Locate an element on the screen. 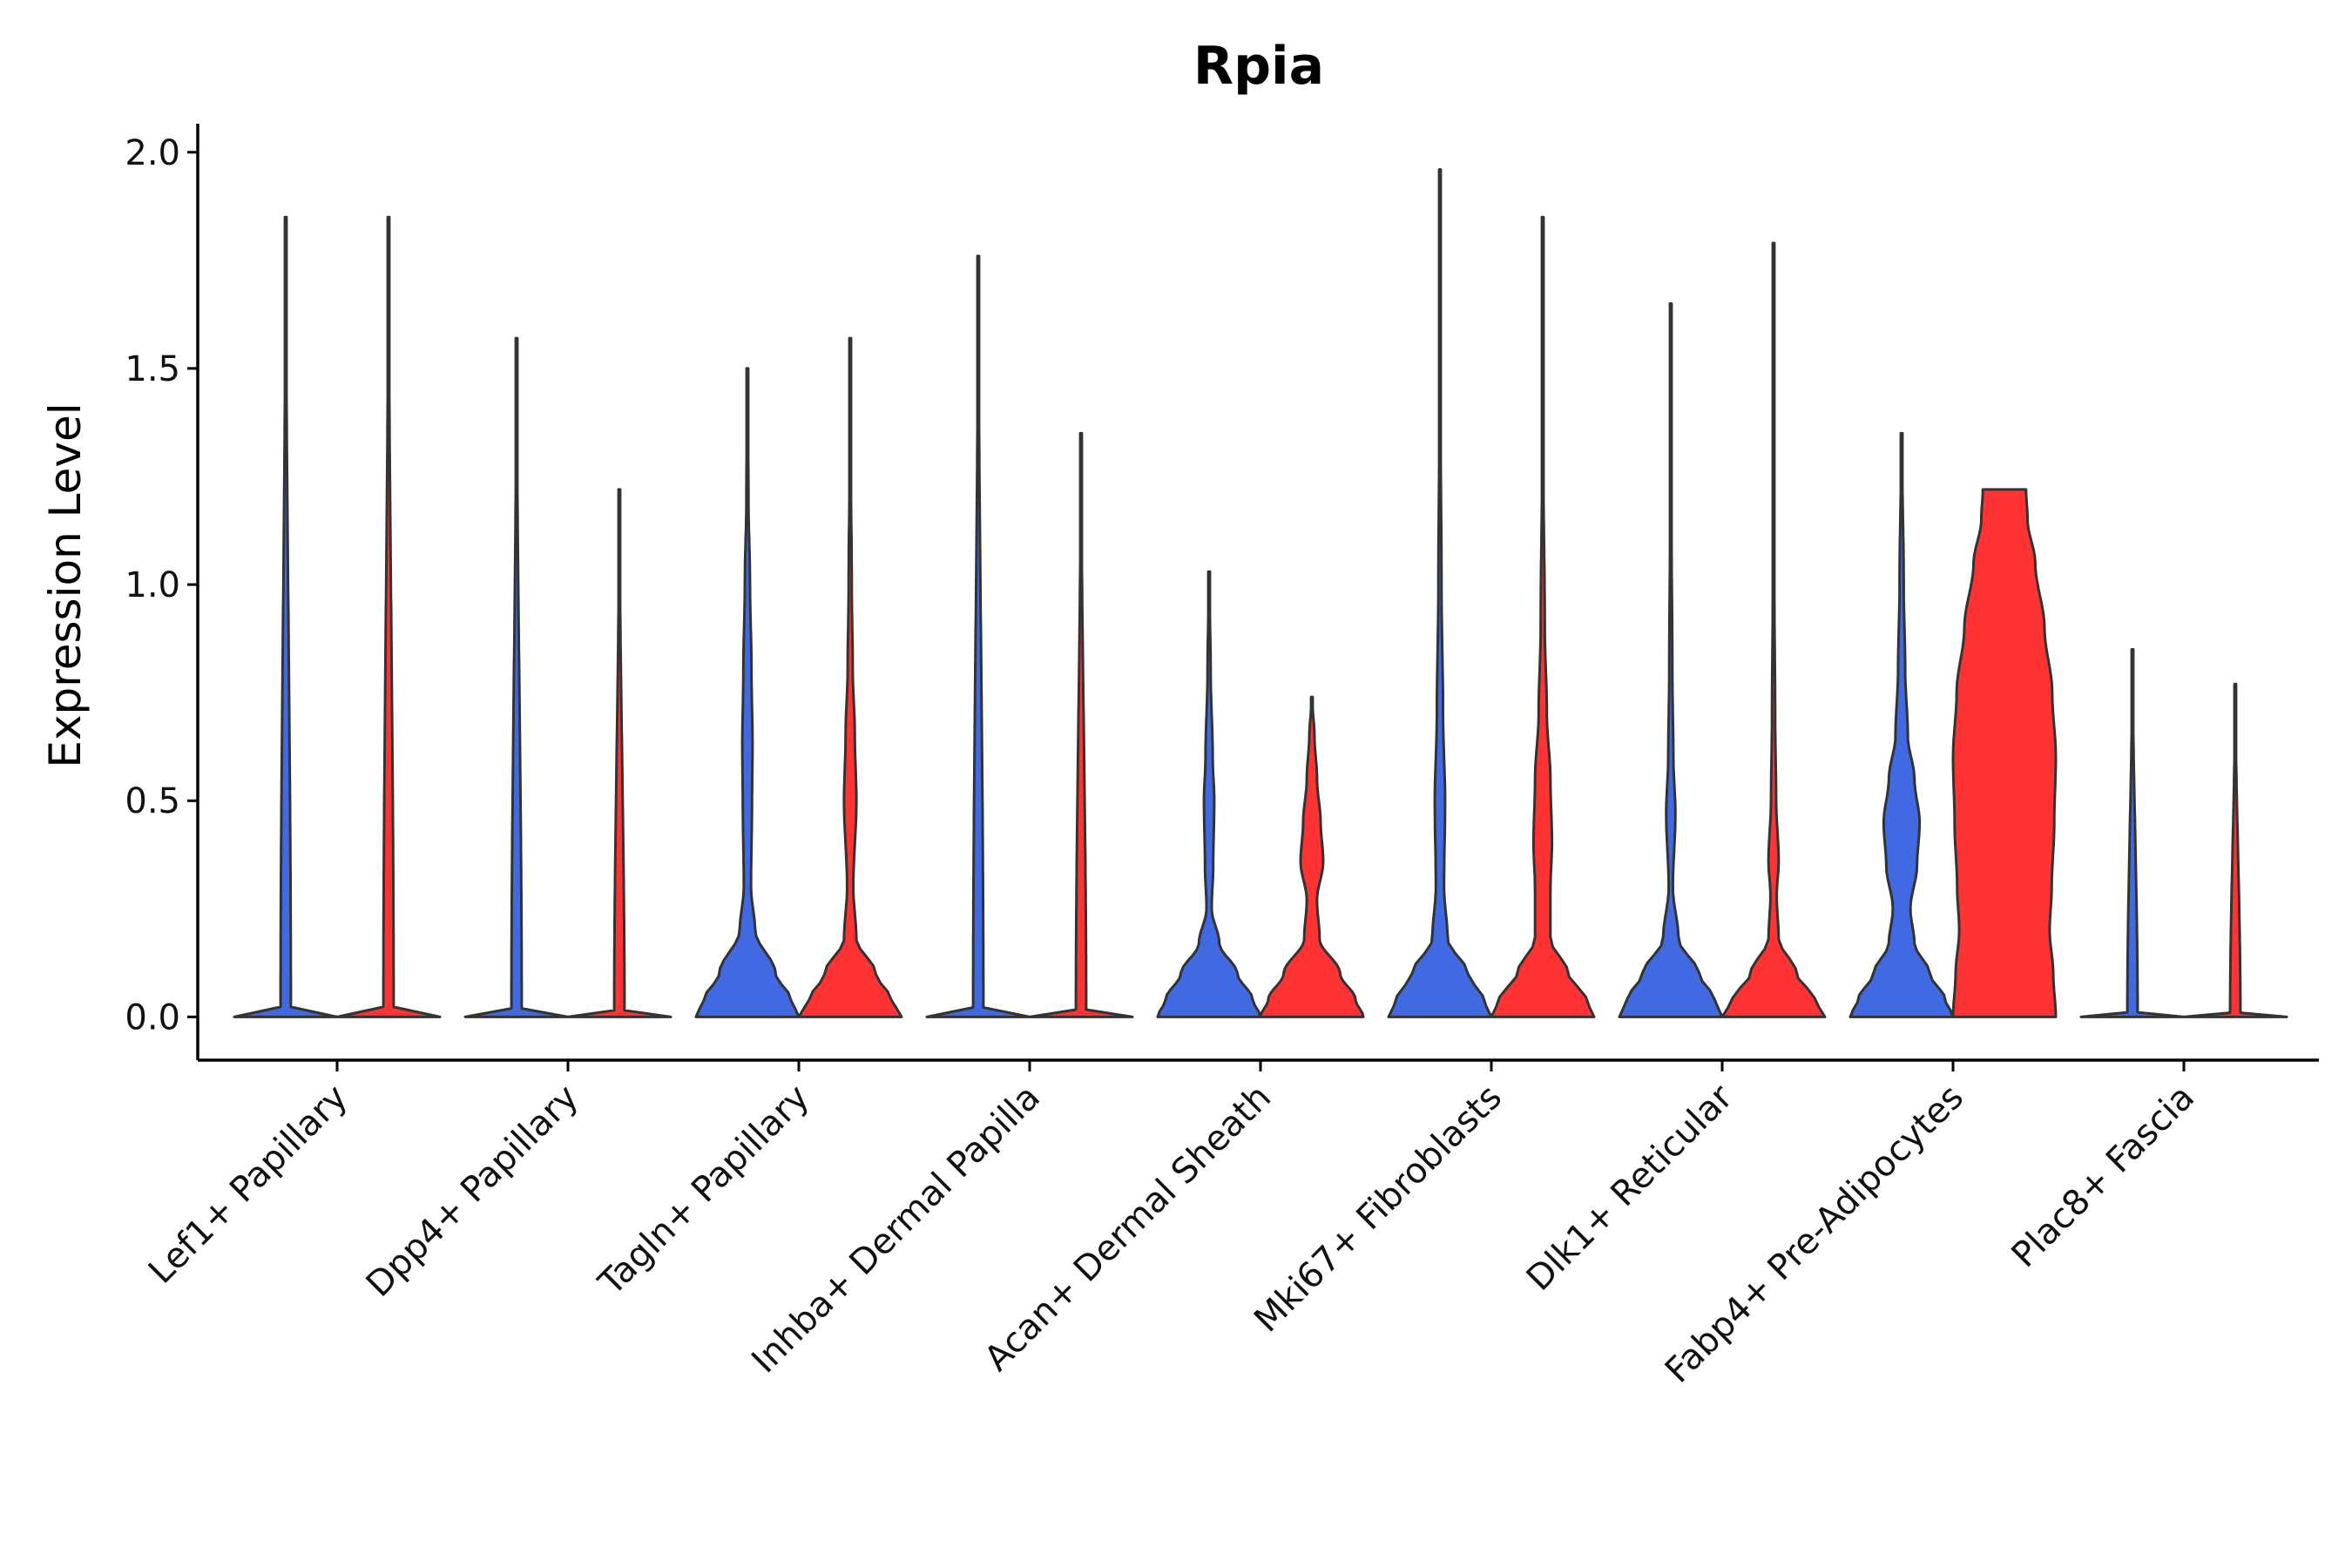 This screenshot has height=1568, width=2352. x-tick-label: Tagln+ Papillary is located at coordinates (704, 1191).